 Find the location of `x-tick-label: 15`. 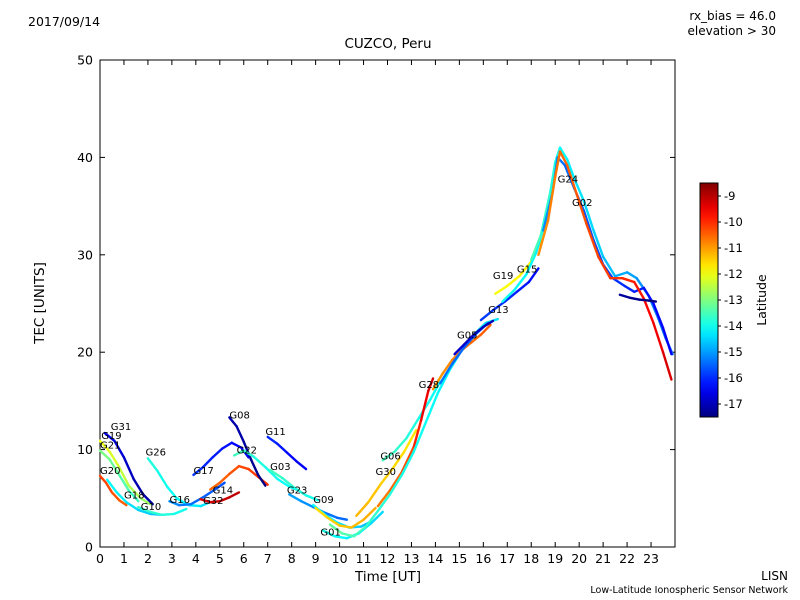

x-tick-label: 15 is located at coordinates (459, 558).